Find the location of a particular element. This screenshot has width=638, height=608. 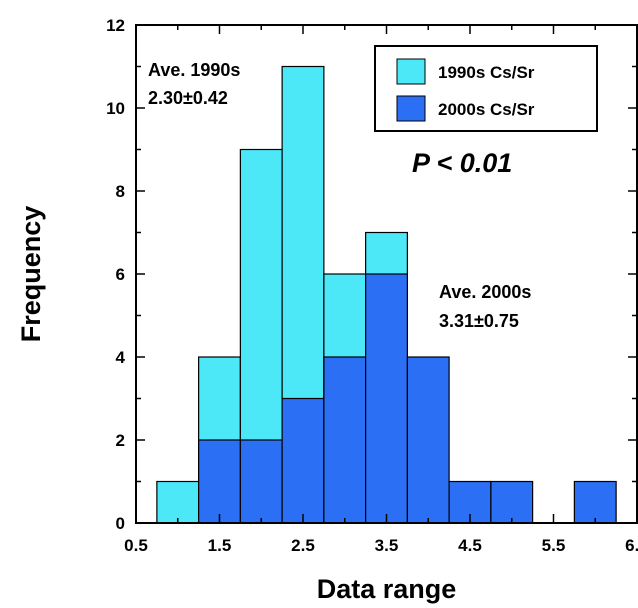

legend-label-2000s: 2000s Cs/Sr is located at coordinates (486, 109).